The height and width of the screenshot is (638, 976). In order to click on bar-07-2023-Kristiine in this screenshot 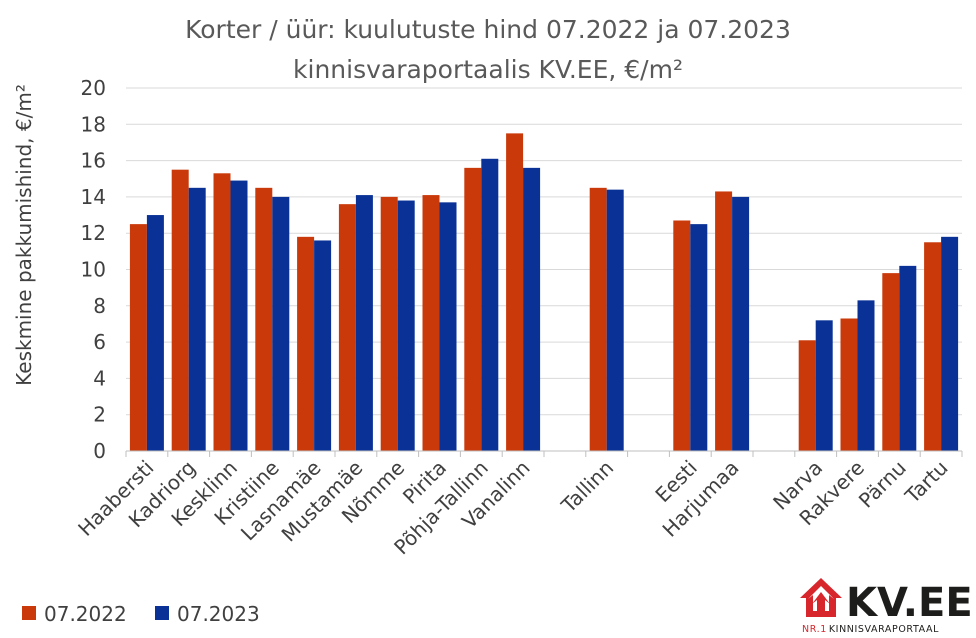, I will do `click(281, 323)`.